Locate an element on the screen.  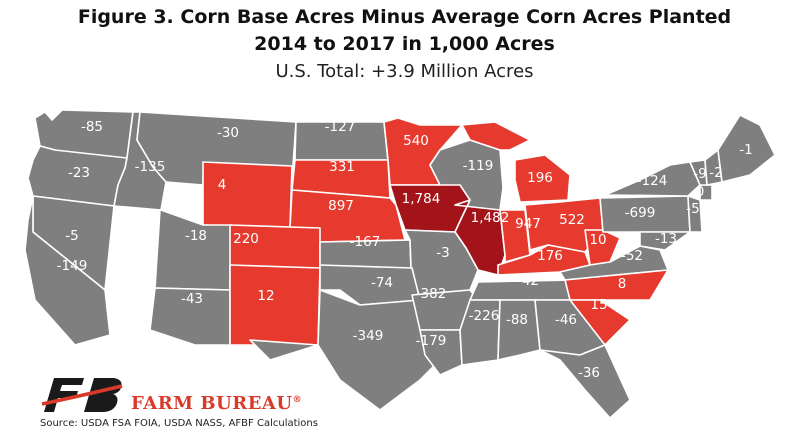
state-value-mn: 540 is located at coordinates (416, 141).